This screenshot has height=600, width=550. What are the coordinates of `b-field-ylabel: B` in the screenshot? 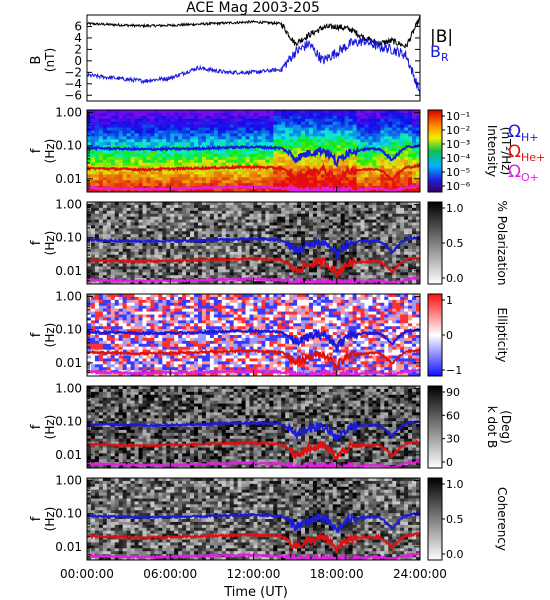 It's located at (36, 60).